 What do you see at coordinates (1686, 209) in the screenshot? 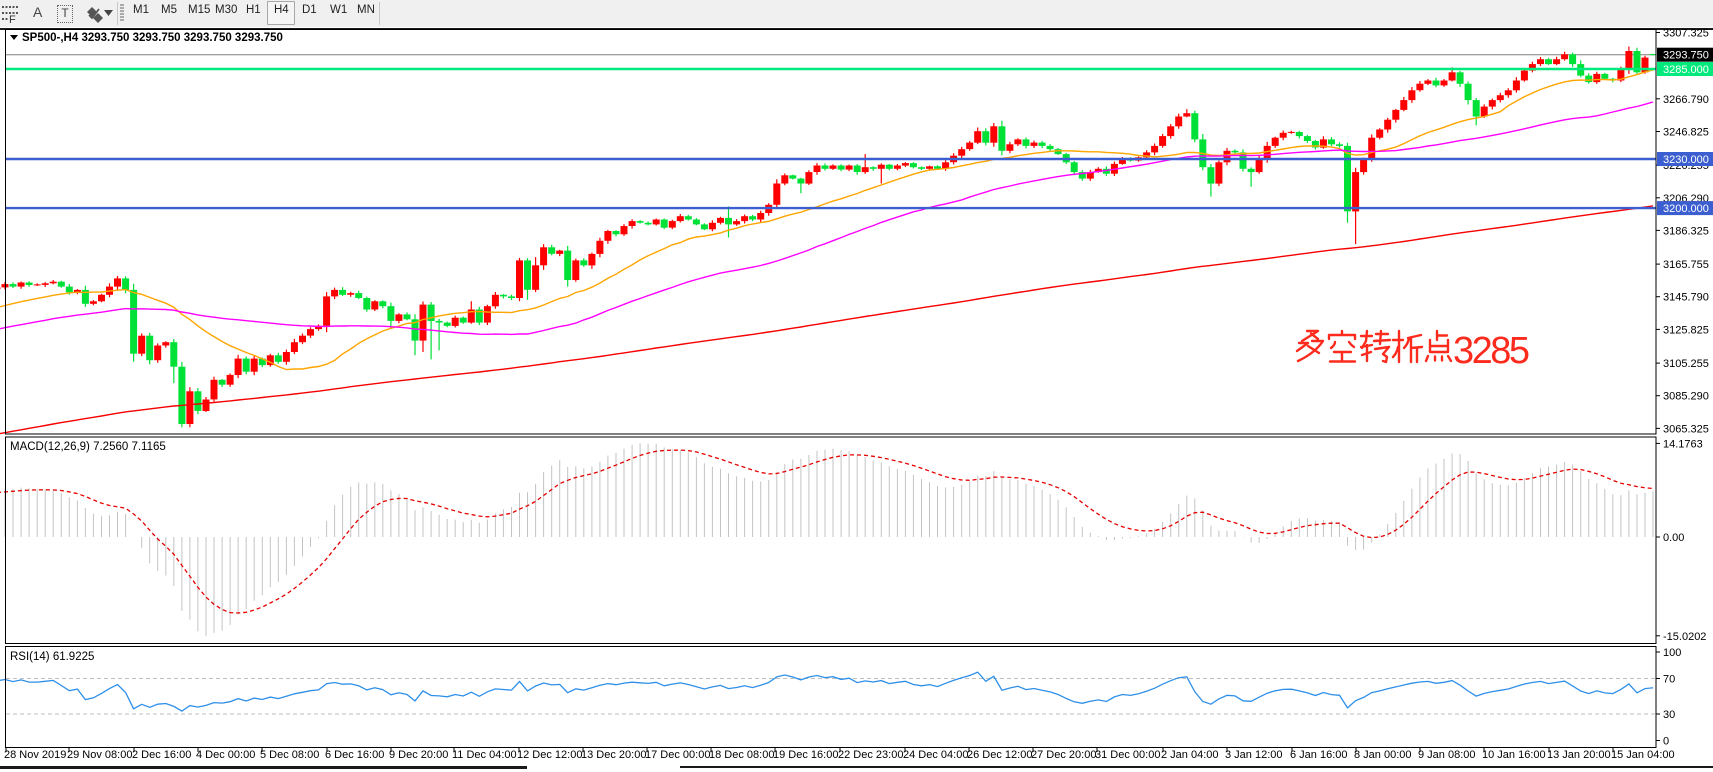
I see `svg-text: 3200.000` at bounding box center [1686, 209].